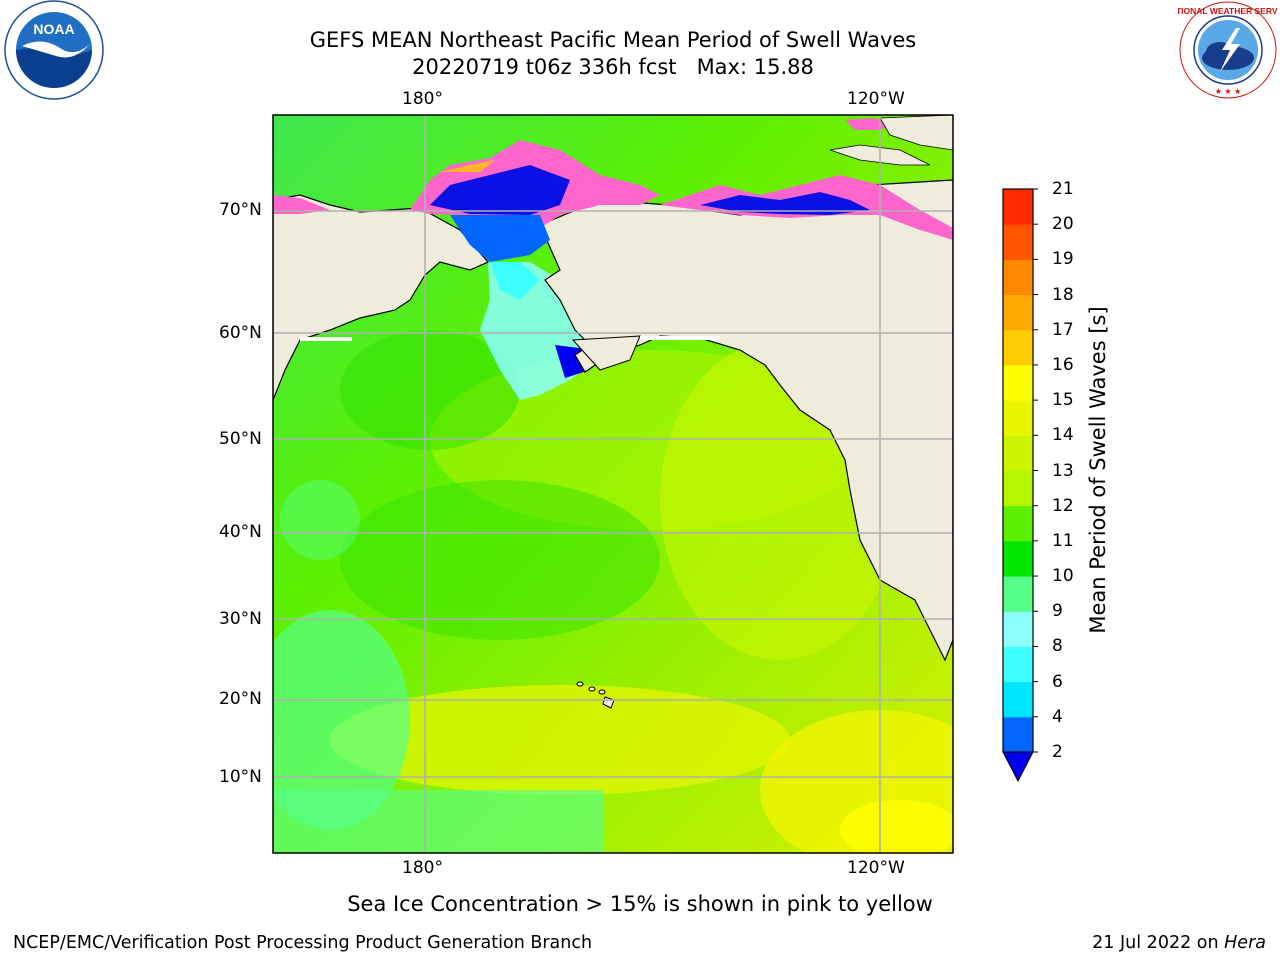 Image resolution: width=1280 pixels, height=960 pixels. Describe the element at coordinates (240, 619) in the screenshot. I see `lat-tick-30n: 30°N` at that location.